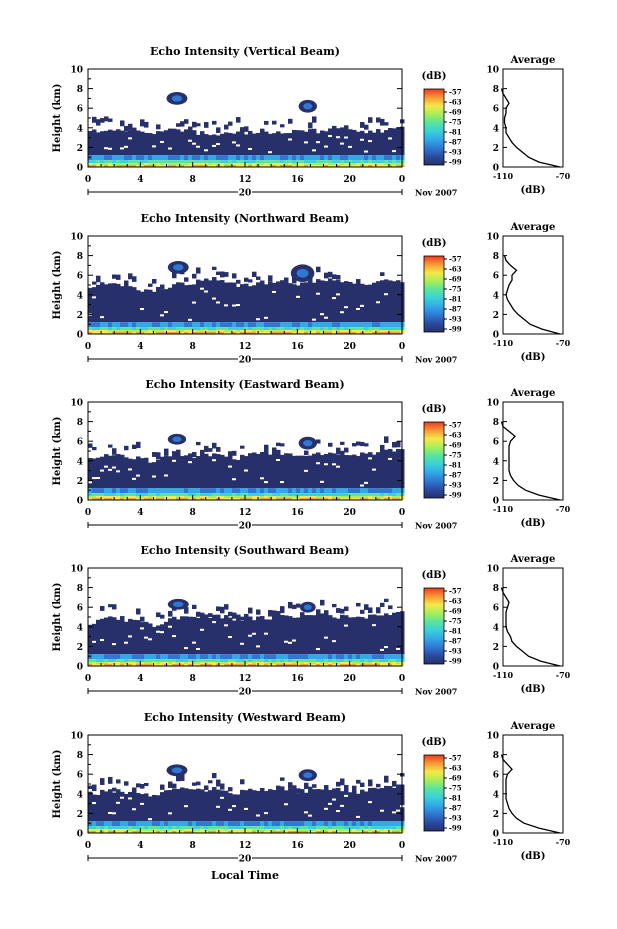 The image size is (617, 929). Describe the element at coordinates (533, 60) in the screenshot. I see `profile-title: Average` at that location.